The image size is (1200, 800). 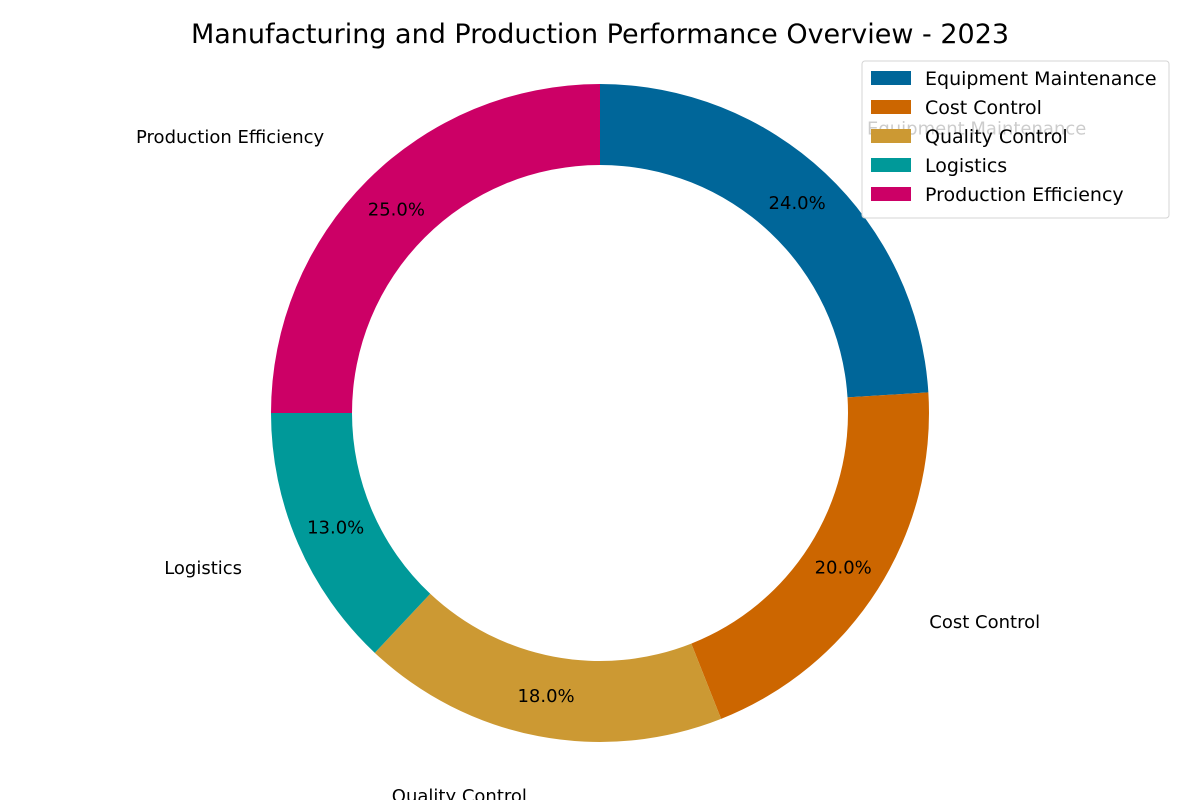 I want to click on legend-swatch-equipment-maintenance, so click(x=891, y=78).